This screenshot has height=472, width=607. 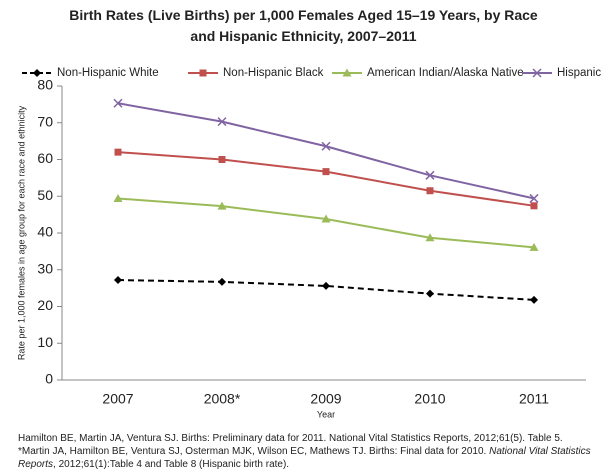 What do you see at coordinates (45, 85) in the screenshot?
I see `y-tick-label: 80` at bounding box center [45, 85].